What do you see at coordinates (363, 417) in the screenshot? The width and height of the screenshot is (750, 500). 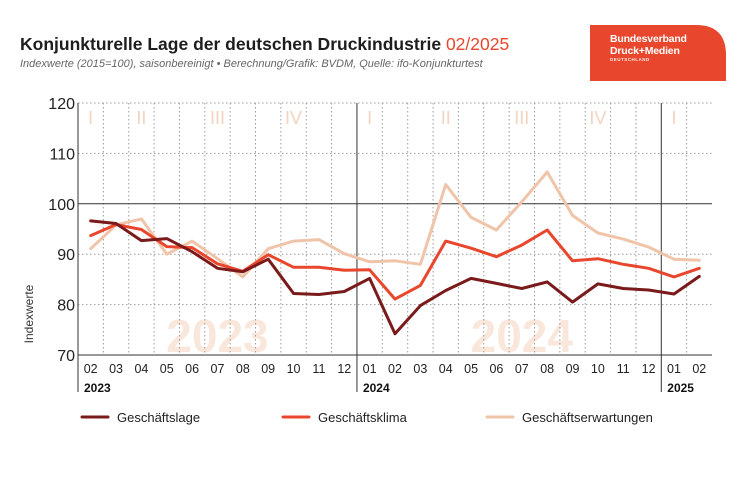 I see `legend-label-geschäftsklima: Geschäftsklima` at bounding box center [363, 417].